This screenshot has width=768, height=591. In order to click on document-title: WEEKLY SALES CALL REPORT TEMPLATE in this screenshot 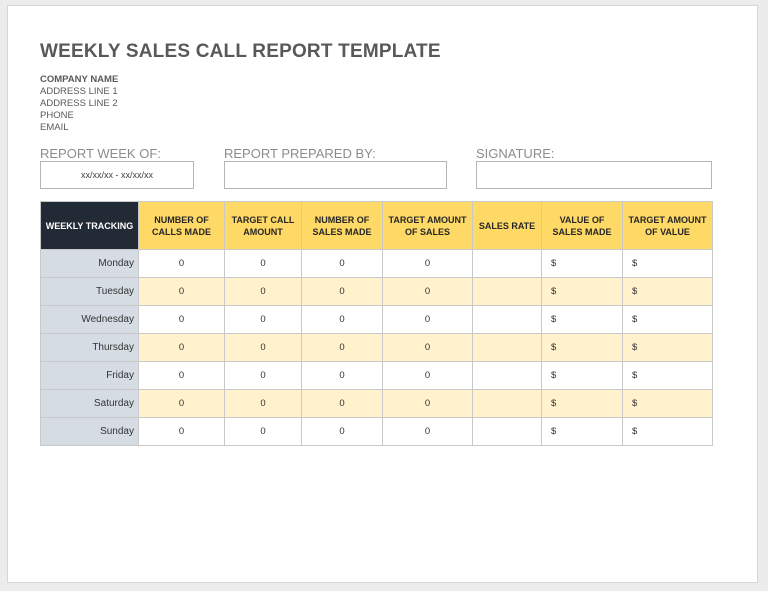, I will do `click(240, 51)`.